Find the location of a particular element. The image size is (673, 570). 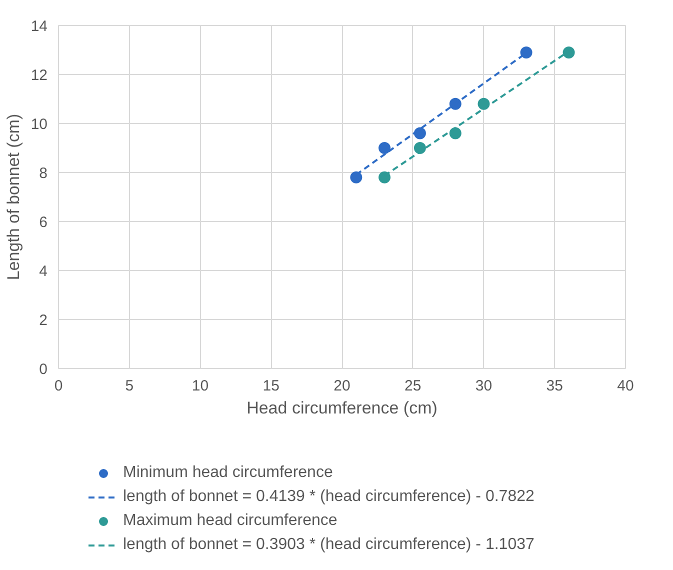

x-tick-label: 5 is located at coordinates (129, 386).